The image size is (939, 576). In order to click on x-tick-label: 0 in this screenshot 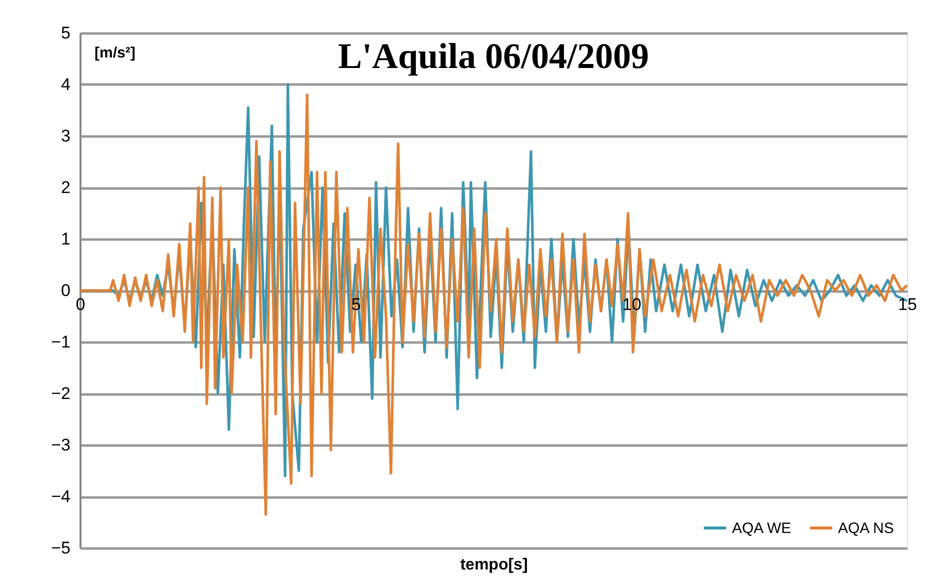, I will do `click(81, 304)`.